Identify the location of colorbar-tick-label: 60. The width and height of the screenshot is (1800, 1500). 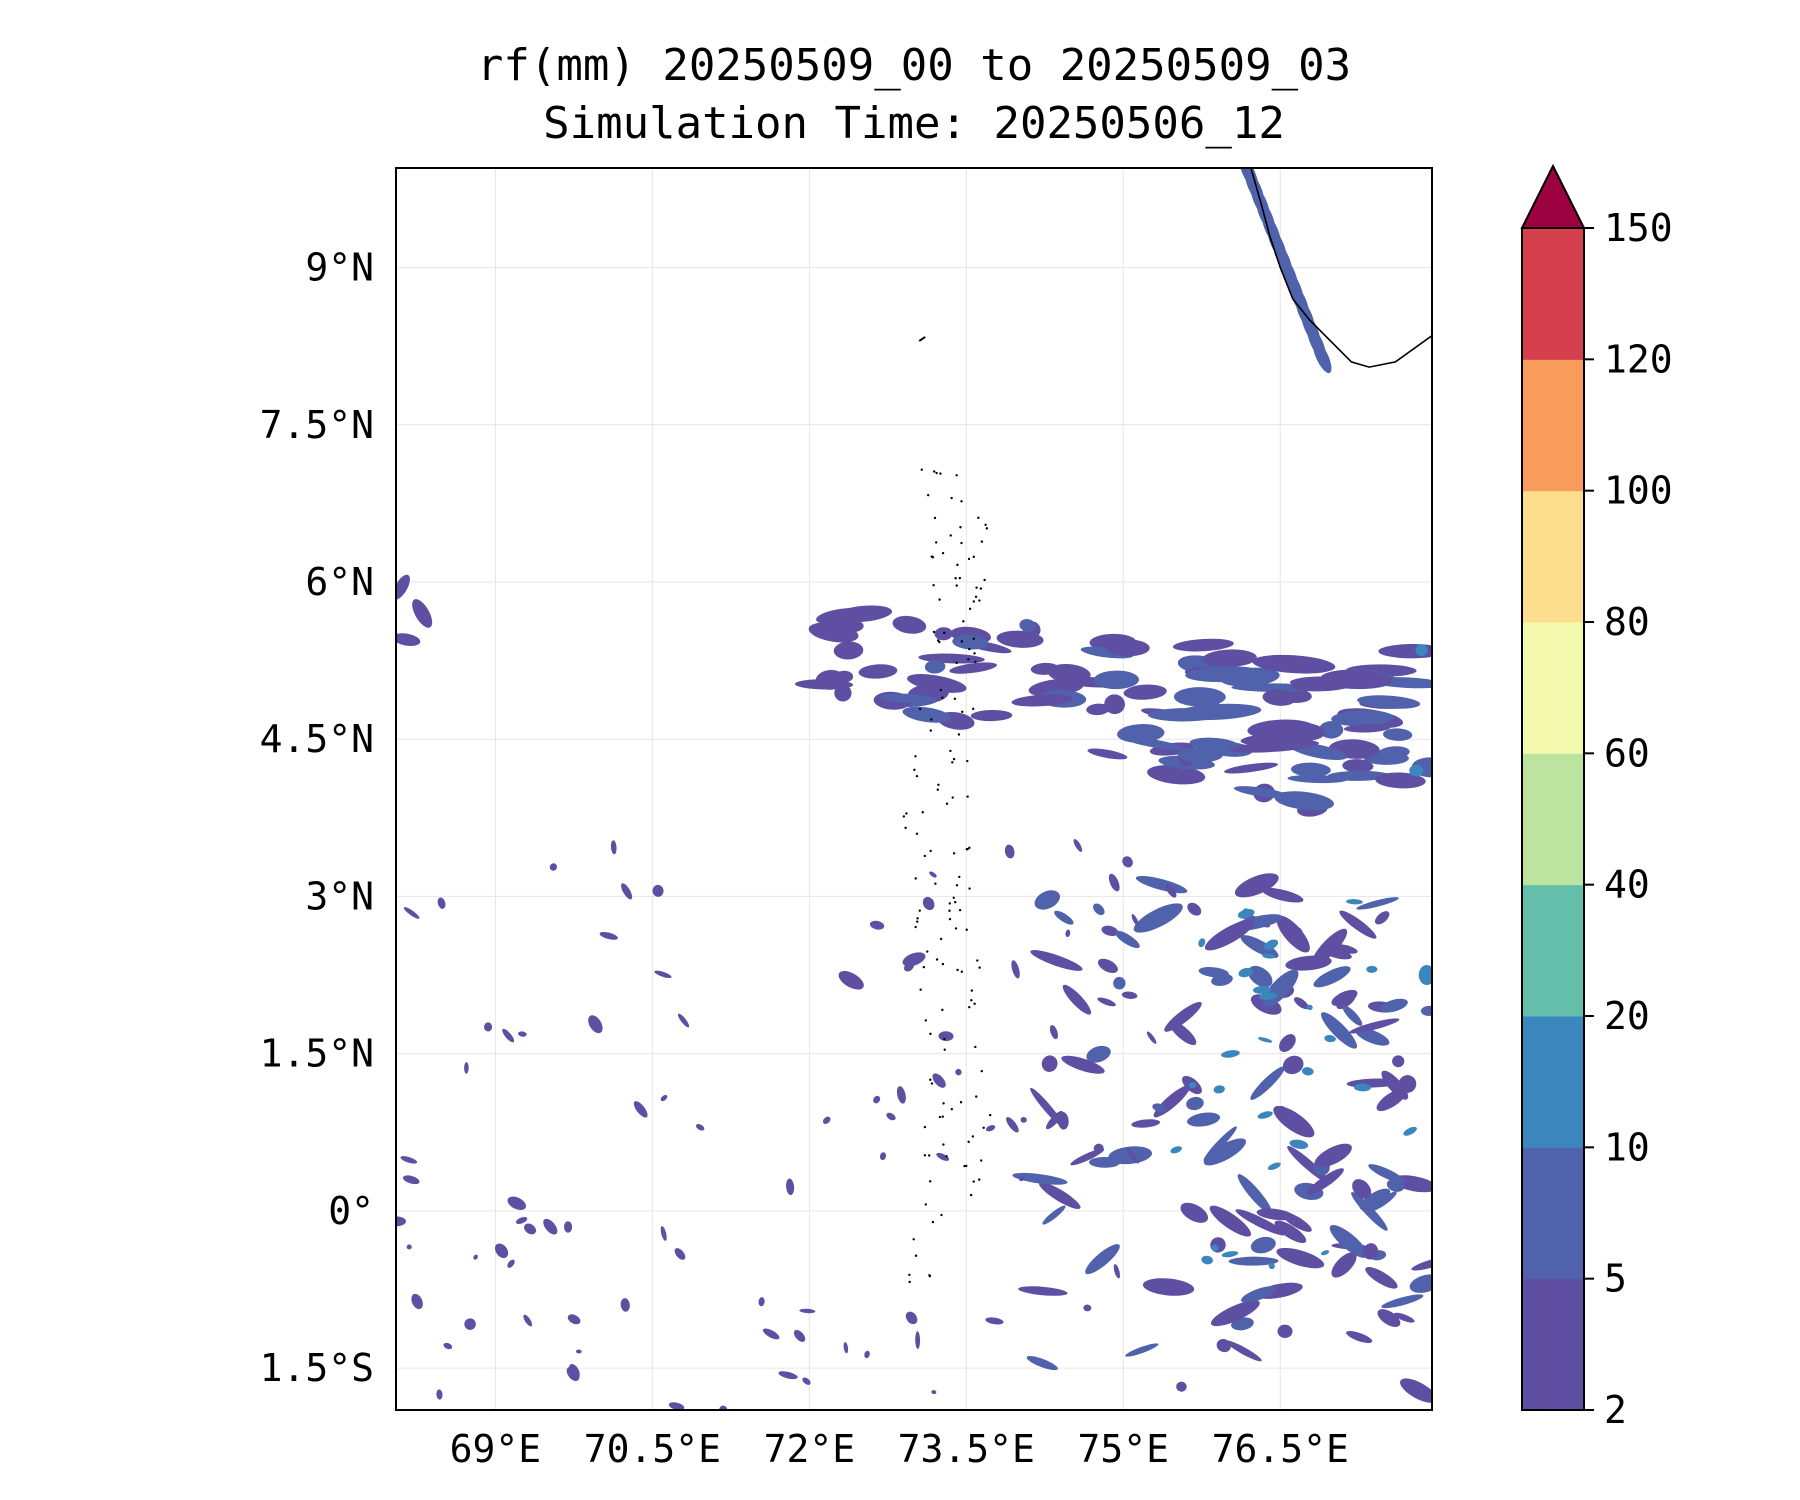
(1627, 753).